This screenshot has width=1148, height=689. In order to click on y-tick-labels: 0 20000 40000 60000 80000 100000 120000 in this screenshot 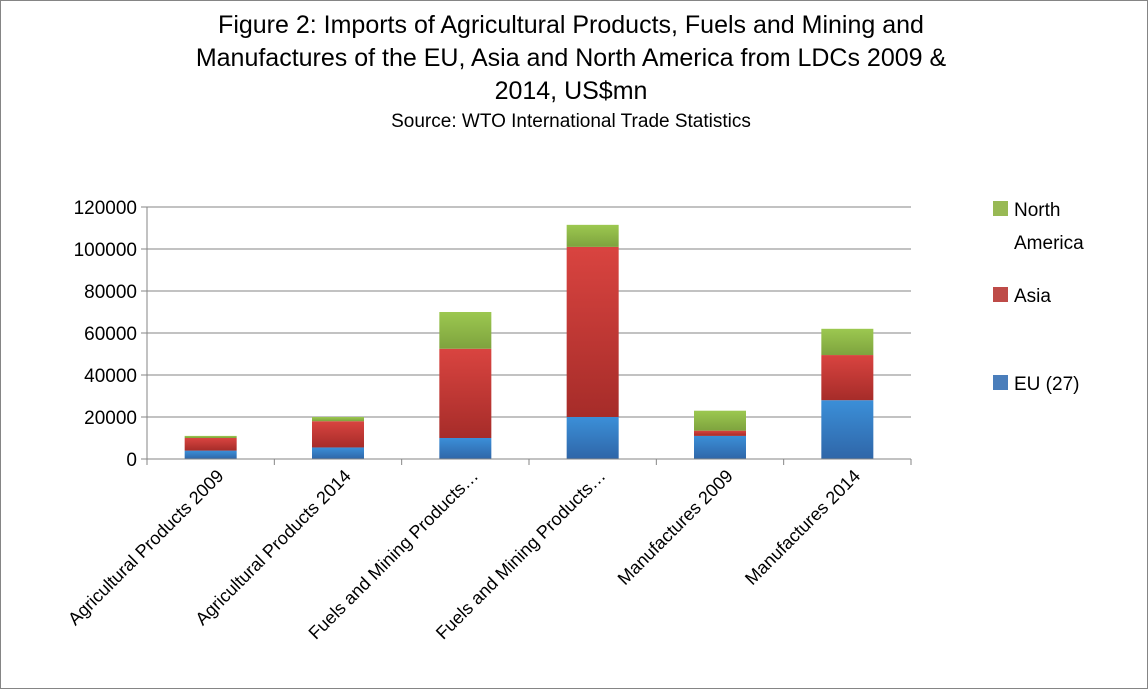, I will do `click(105, 334)`.